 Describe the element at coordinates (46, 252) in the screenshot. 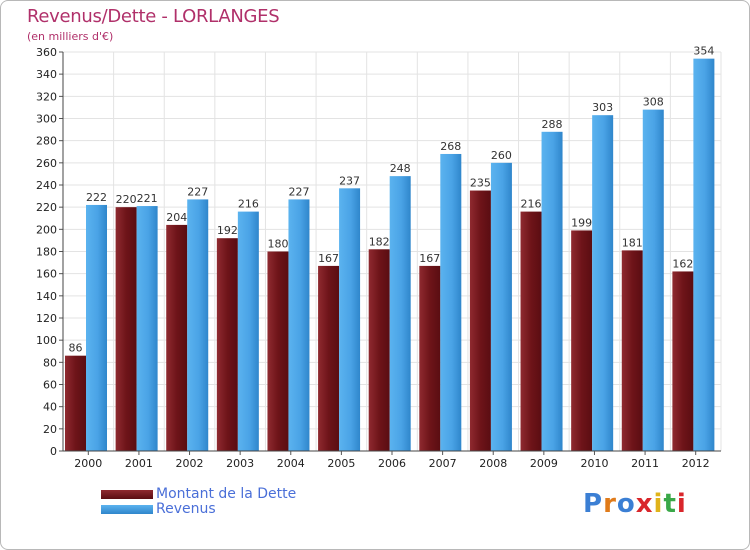

I see `y-tick-label: 180` at that location.